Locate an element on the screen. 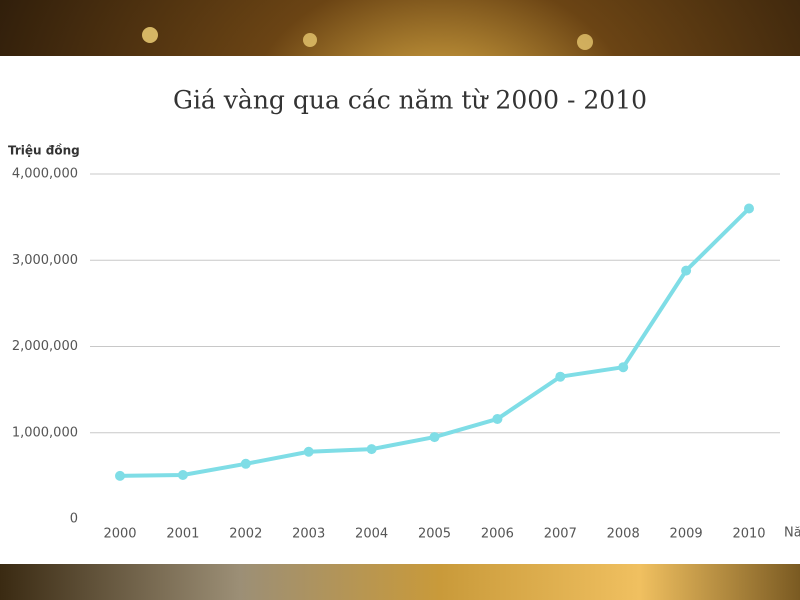  y-tick-label: 3,000,000 is located at coordinates (45, 260).